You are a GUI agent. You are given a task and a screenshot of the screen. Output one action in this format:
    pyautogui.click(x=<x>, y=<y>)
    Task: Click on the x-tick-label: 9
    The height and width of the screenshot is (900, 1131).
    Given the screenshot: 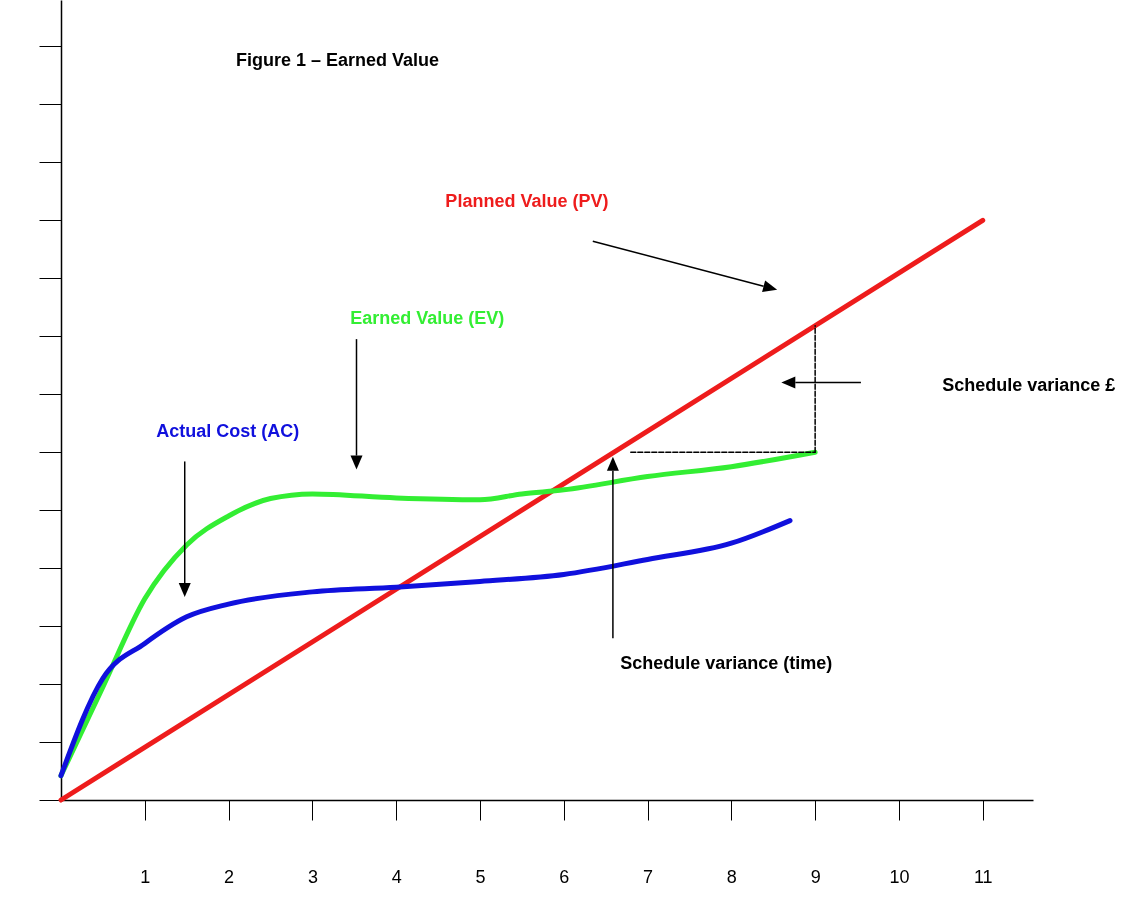 What is the action you would take?
    pyautogui.click(x=815, y=876)
    